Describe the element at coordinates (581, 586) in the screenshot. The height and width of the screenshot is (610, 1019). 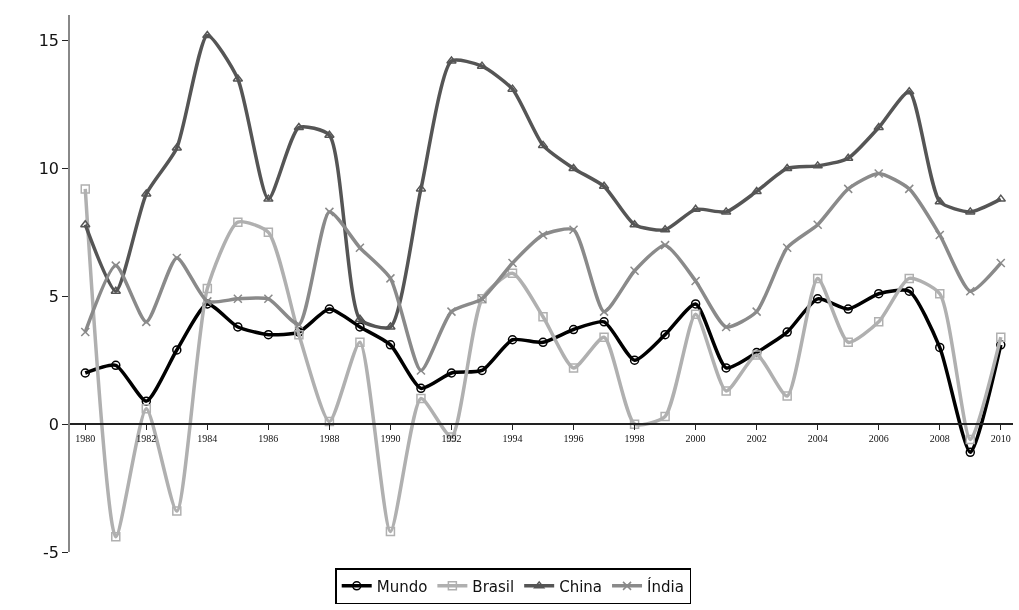
I see `legend-label: China` at that location.